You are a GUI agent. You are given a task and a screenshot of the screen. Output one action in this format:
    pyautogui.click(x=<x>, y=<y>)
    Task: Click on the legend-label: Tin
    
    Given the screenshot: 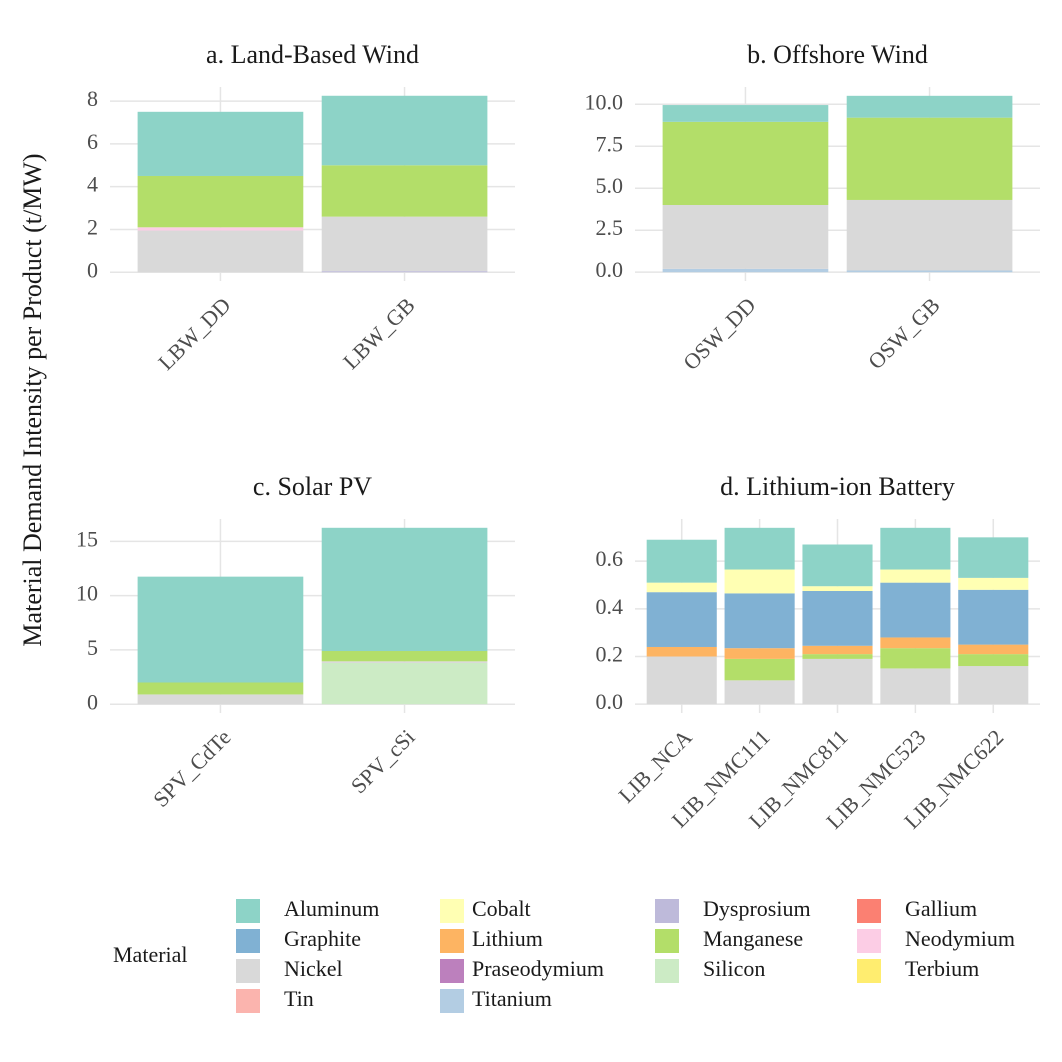 What is the action you would take?
    pyautogui.click(x=299, y=998)
    